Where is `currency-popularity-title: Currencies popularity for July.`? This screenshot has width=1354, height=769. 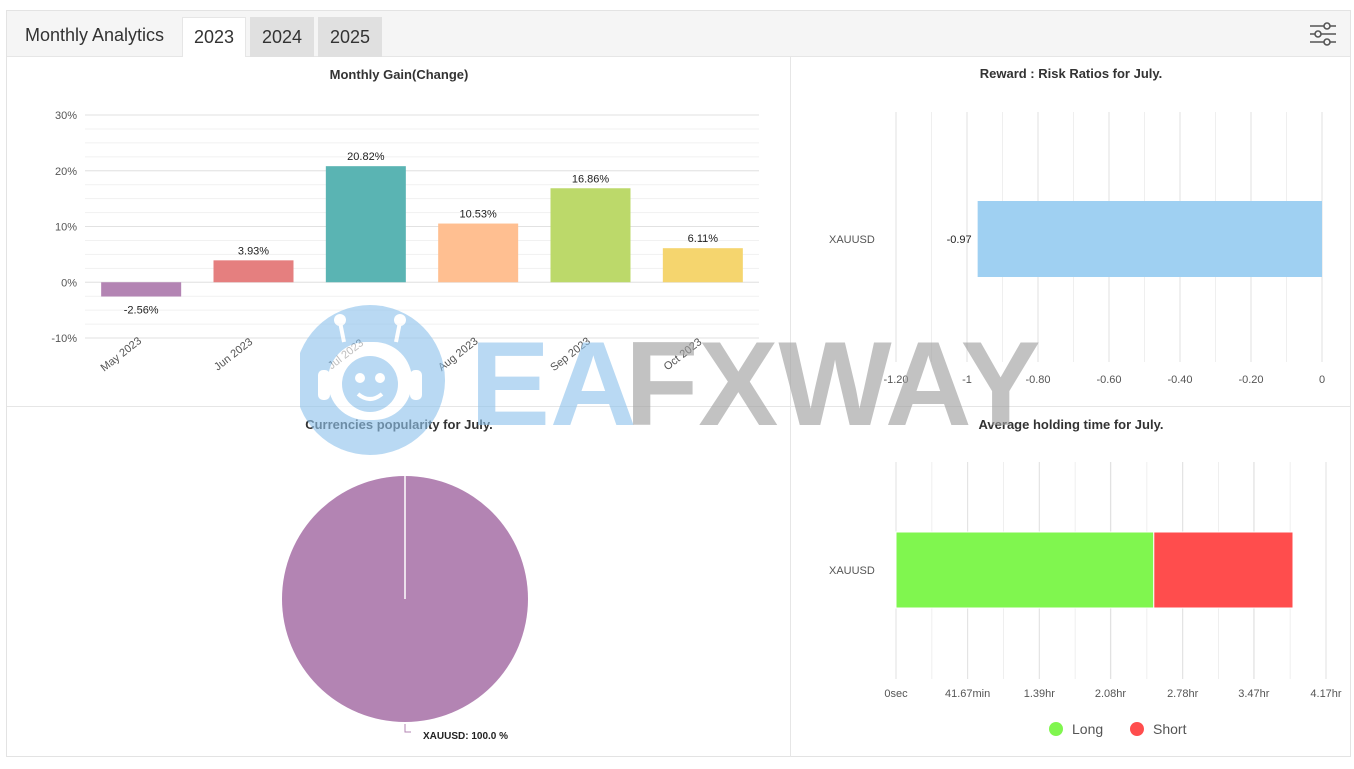
currency-popularity-title: Currencies popularity for July. is located at coordinates (399, 424).